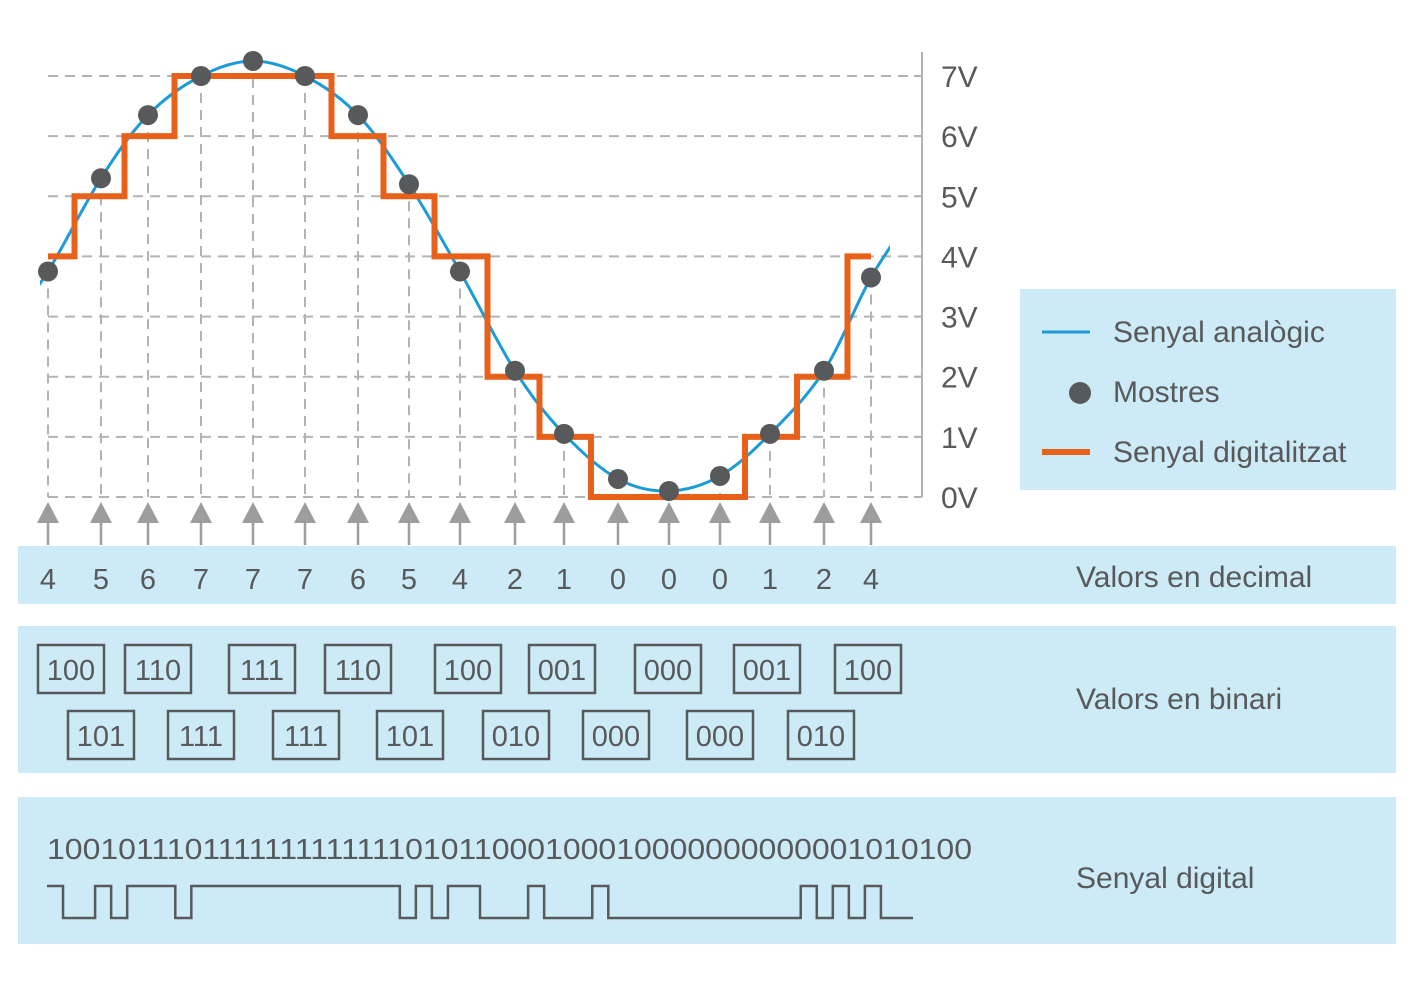  What do you see at coordinates (1179, 699) in the screenshot?
I see `binary-row-label: Valors en binari` at bounding box center [1179, 699].